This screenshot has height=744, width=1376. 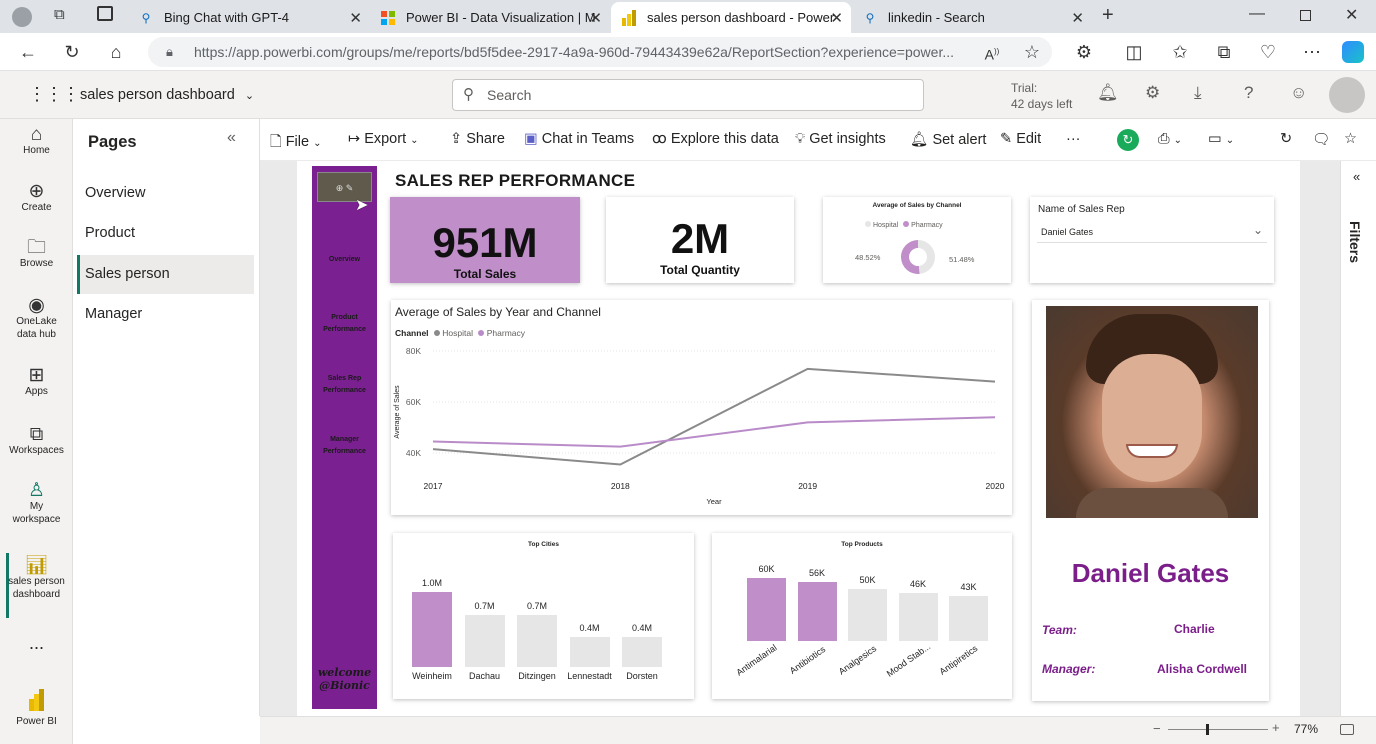 I want to click on avatar, so click(x=1347, y=95).